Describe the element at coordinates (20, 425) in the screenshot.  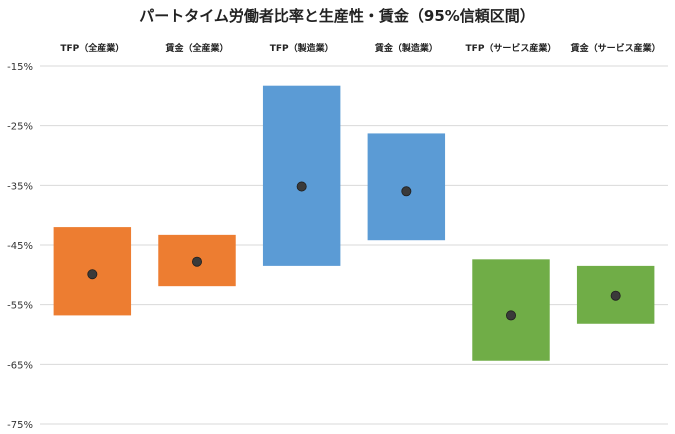
I see `y-tick-label: -75%` at that location.